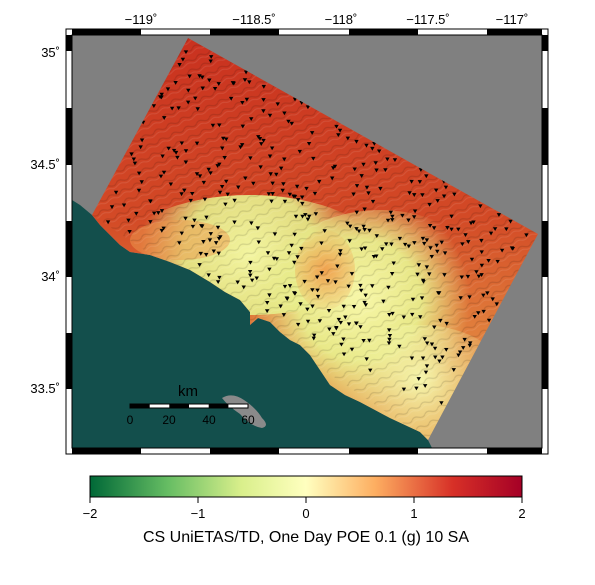 The height and width of the screenshot is (585, 595). Describe the element at coordinates (428, 19) in the screenshot. I see `lon-tick-label: −117.5˚` at that location.